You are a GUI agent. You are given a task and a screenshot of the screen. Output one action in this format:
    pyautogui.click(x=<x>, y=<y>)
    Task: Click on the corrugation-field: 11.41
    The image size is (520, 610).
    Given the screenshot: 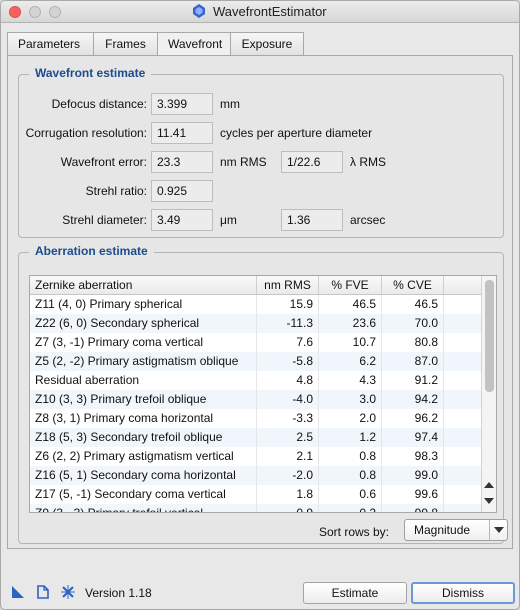 What is the action you would take?
    pyautogui.click(x=182, y=133)
    